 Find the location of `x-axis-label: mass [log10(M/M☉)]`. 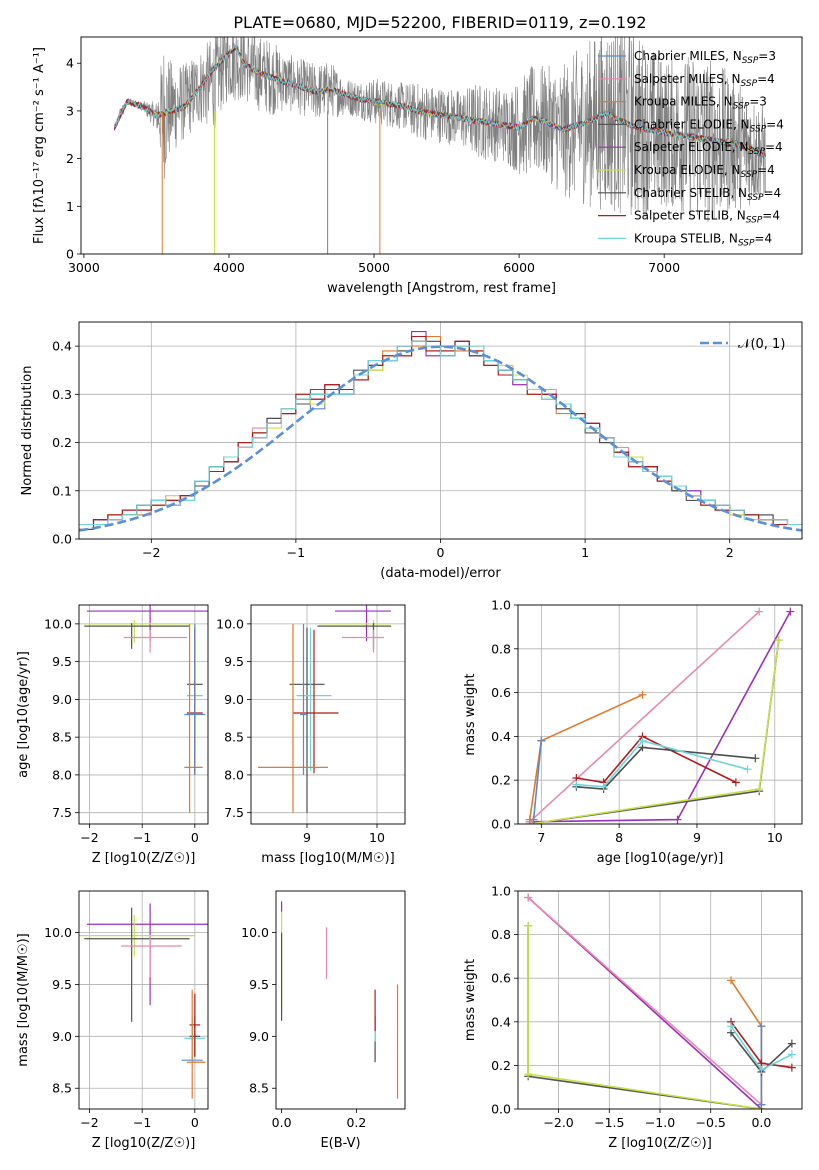

x-axis-label: mass [log10(M/M☉)] is located at coordinates (327, 858).